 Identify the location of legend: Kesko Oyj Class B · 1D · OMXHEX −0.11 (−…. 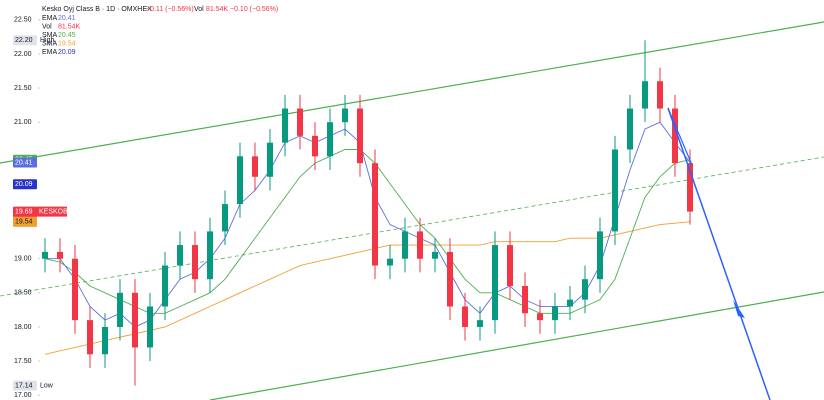
(160, 31).